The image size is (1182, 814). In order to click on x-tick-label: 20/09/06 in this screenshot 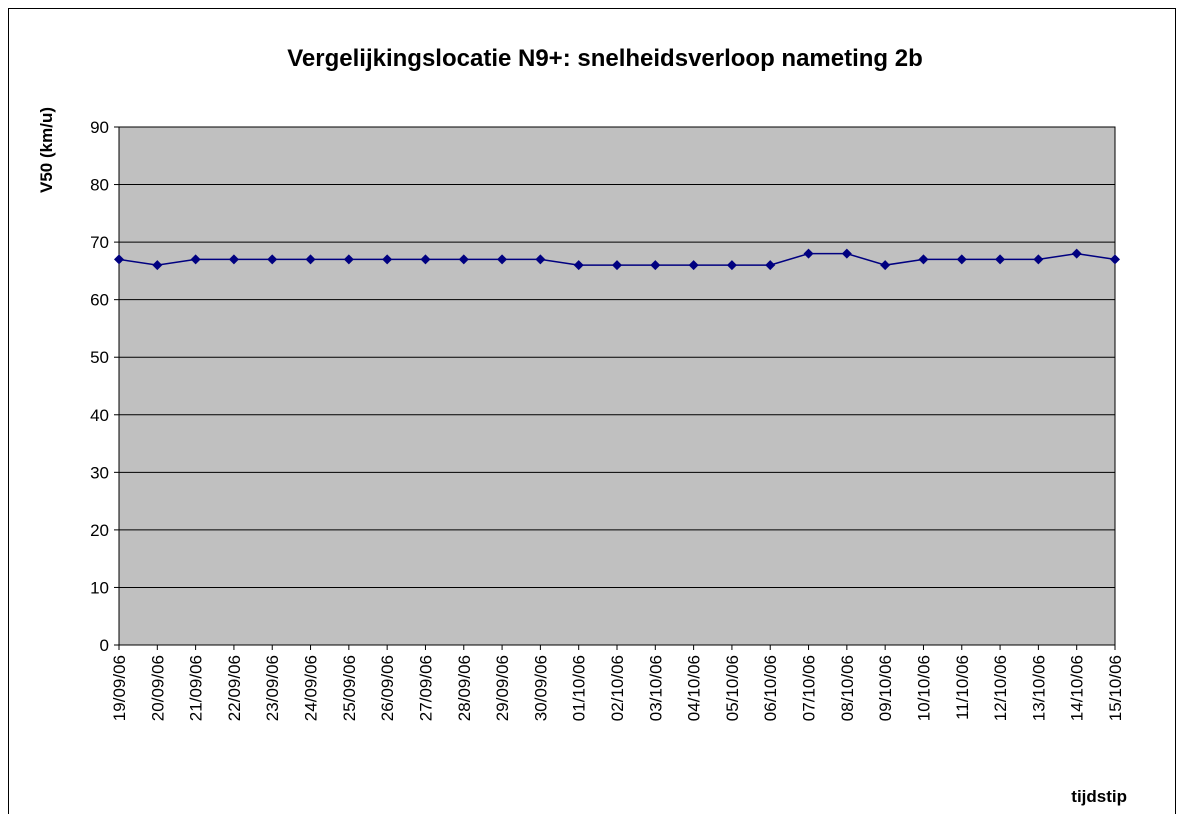, I will do `click(157, 688)`.